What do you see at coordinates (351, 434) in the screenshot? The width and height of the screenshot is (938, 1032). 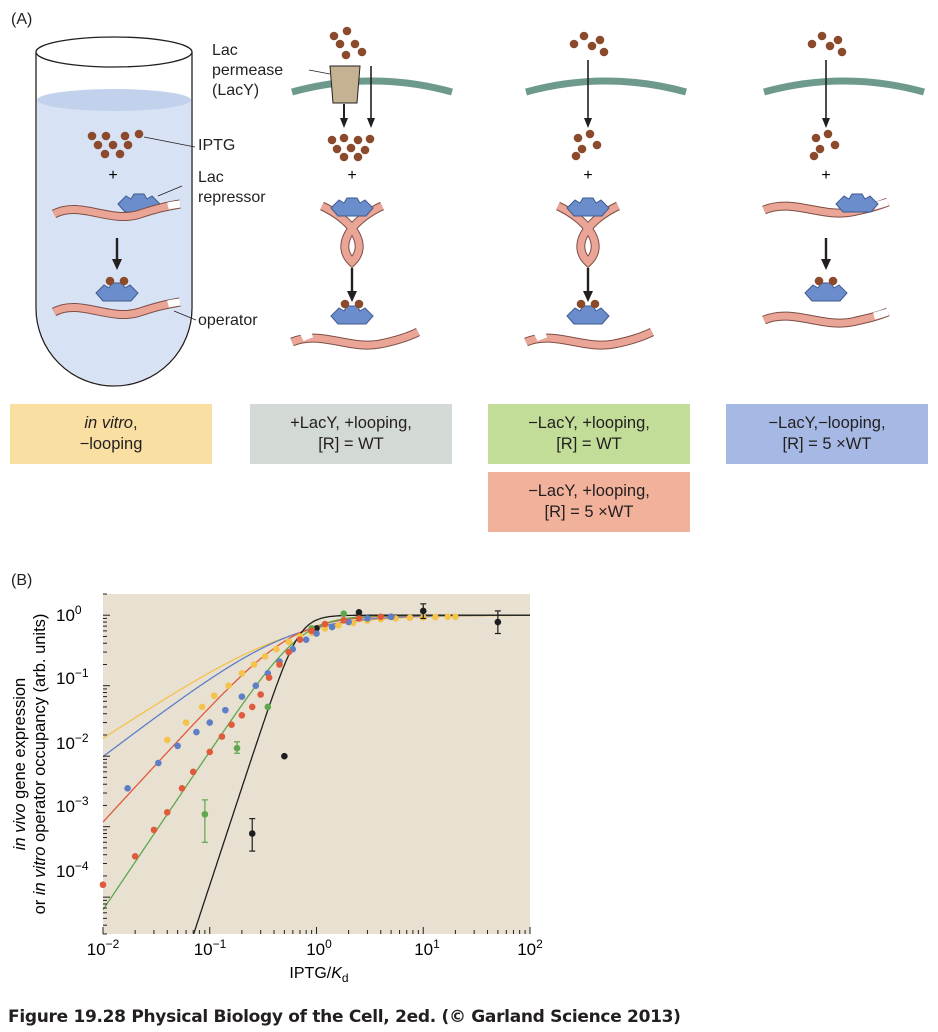 I see `condition-box-lacy-looping-wt: +LacY, +looping, [R] = WT` at bounding box center [351, 434].